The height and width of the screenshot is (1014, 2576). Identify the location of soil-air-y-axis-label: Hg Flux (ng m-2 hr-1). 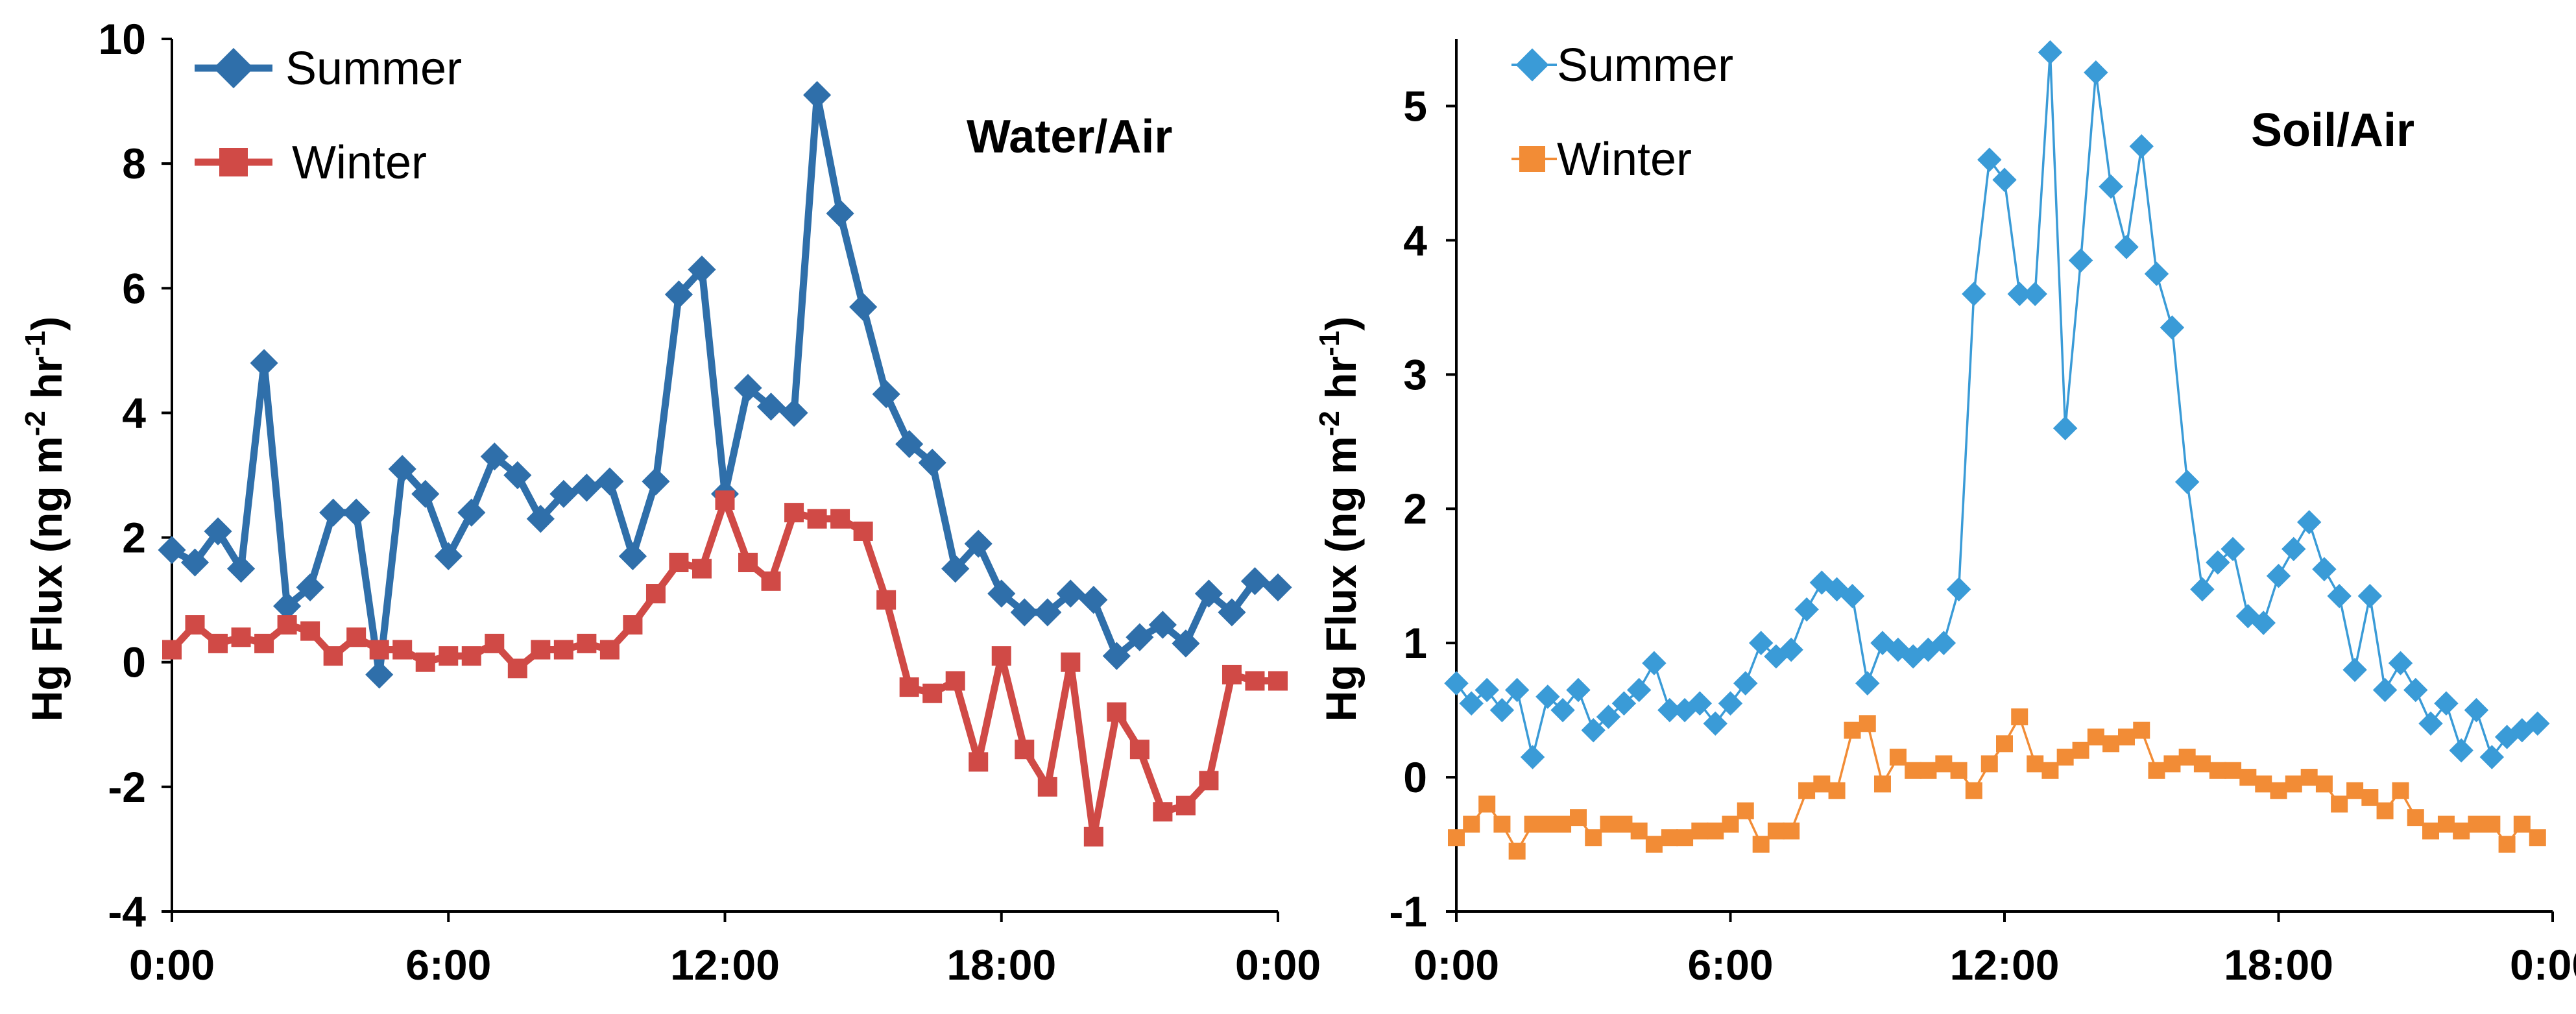
(1339, 519).